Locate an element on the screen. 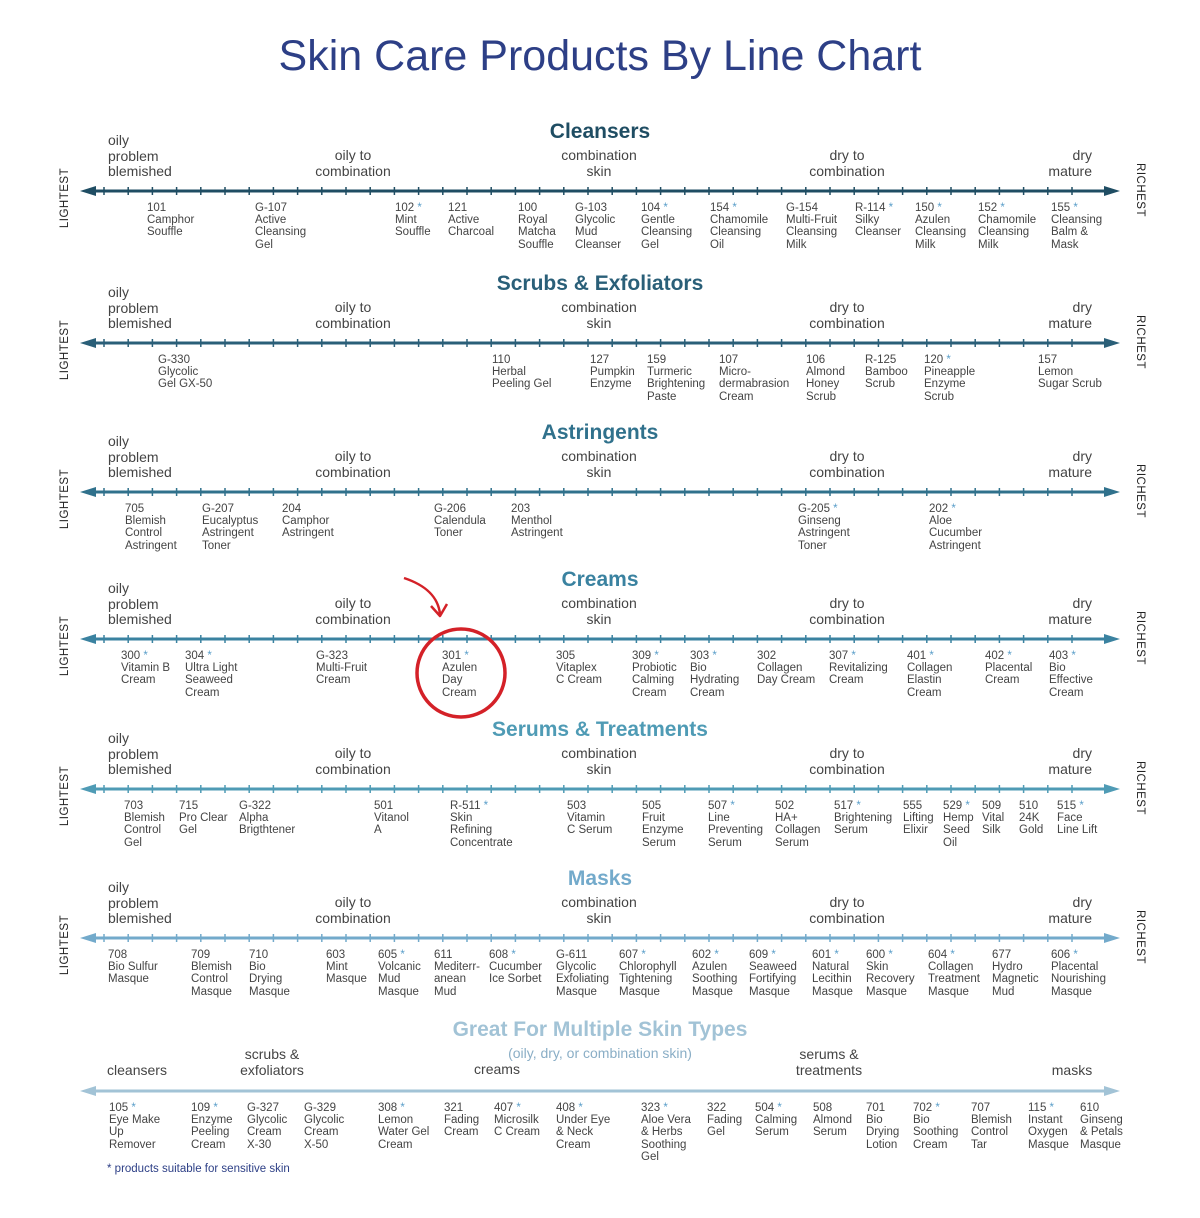  product-label: 510 24K Gold is located at coordinates (1031, 818).